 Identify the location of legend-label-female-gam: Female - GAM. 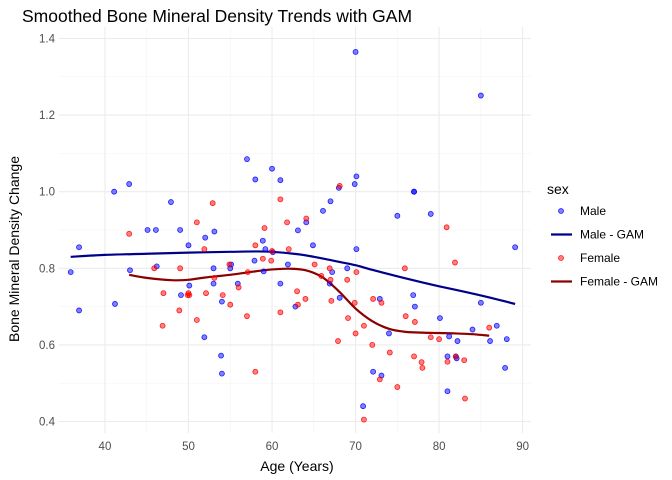
(619, 282).